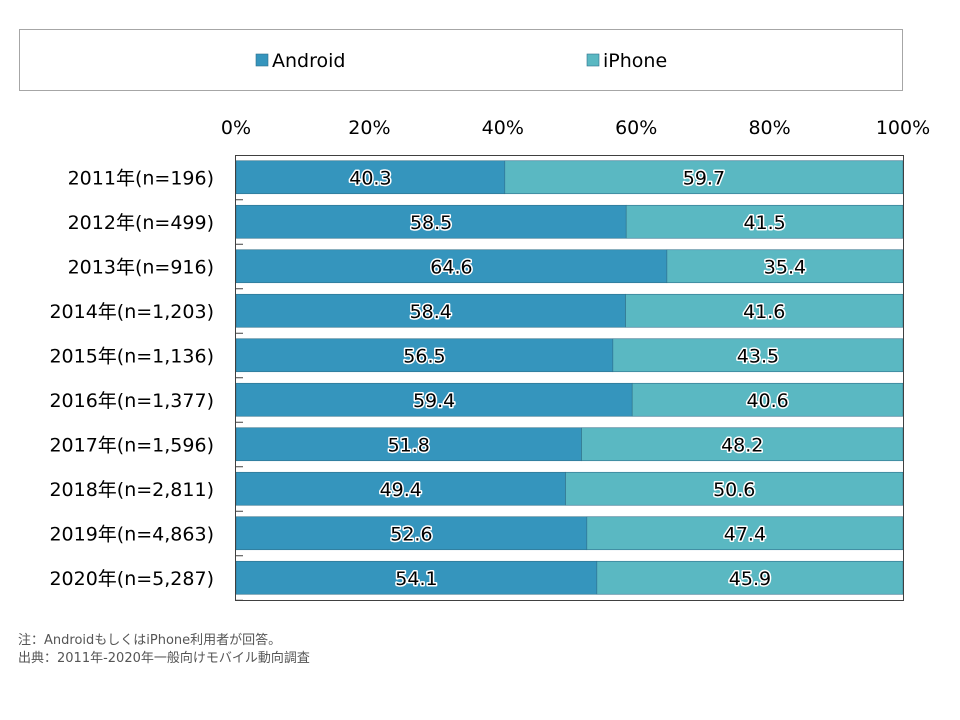 The image size is (960, 720). What do you see at coordinates (131, 312) in the screenshot?
I see `category-label: 2014年(n=1,203)` at bounding box center [131, 312].